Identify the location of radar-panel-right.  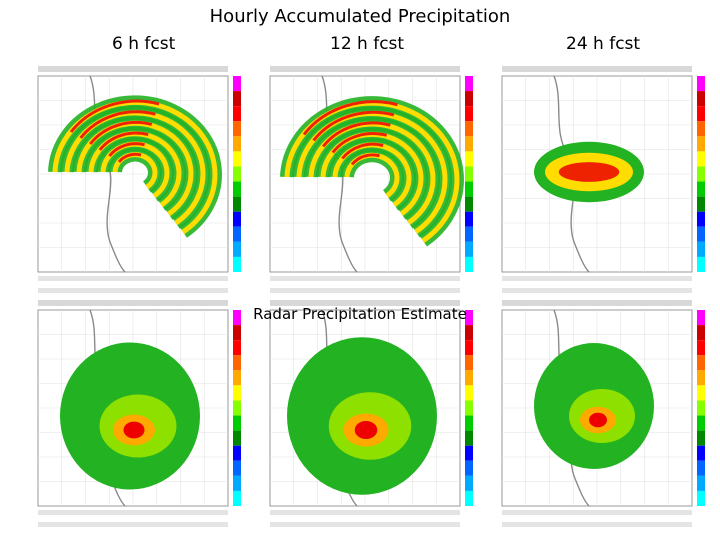
(606, 416).